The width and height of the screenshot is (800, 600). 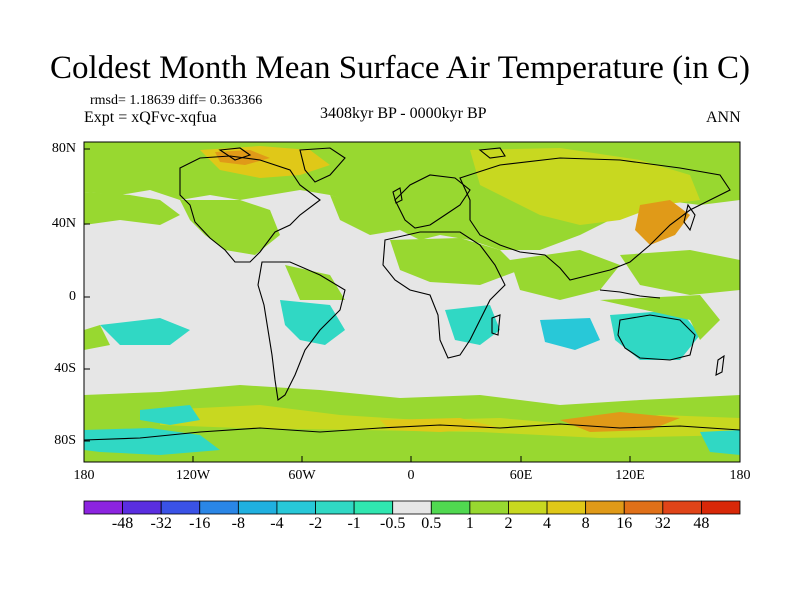 I want to click on lat-tick-label: 40N, so click(x=63, y=223).